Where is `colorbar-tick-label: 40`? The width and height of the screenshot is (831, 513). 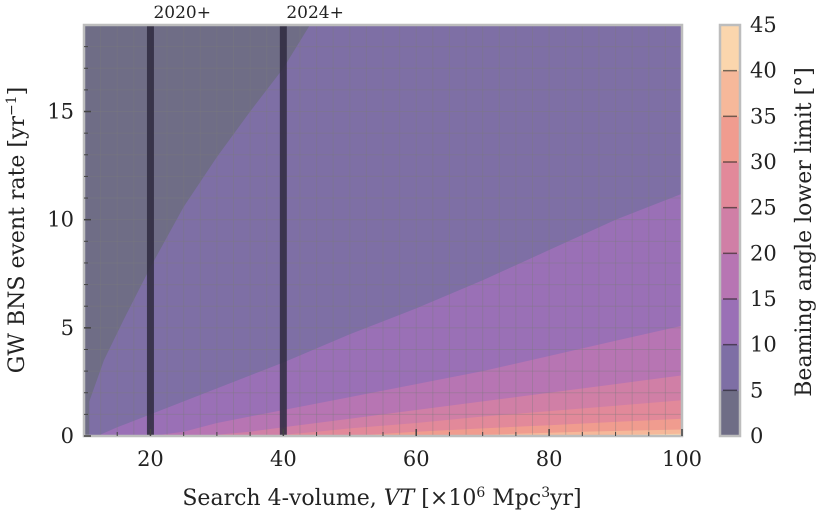 colorbar-tick-label: 40 is located at coordinates (763, 71).